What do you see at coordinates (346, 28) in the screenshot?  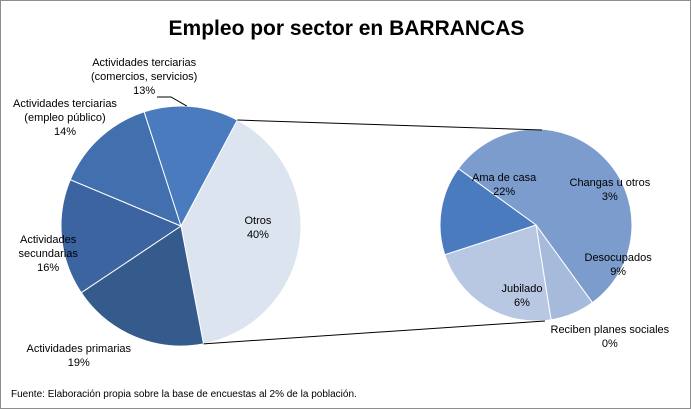 I see `chart-title: Empleo por sector en BARRANCAS` at bounding box center [346, 28].